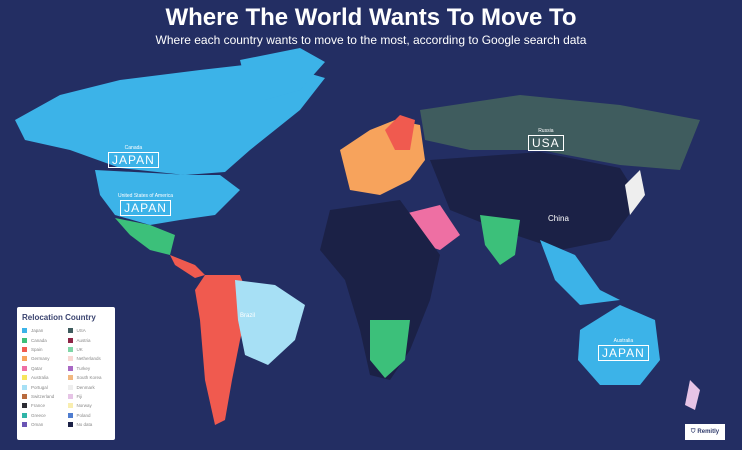 The width and height of the screenshot is (742, 450). I want to click on region-canada, so click(170, 118).